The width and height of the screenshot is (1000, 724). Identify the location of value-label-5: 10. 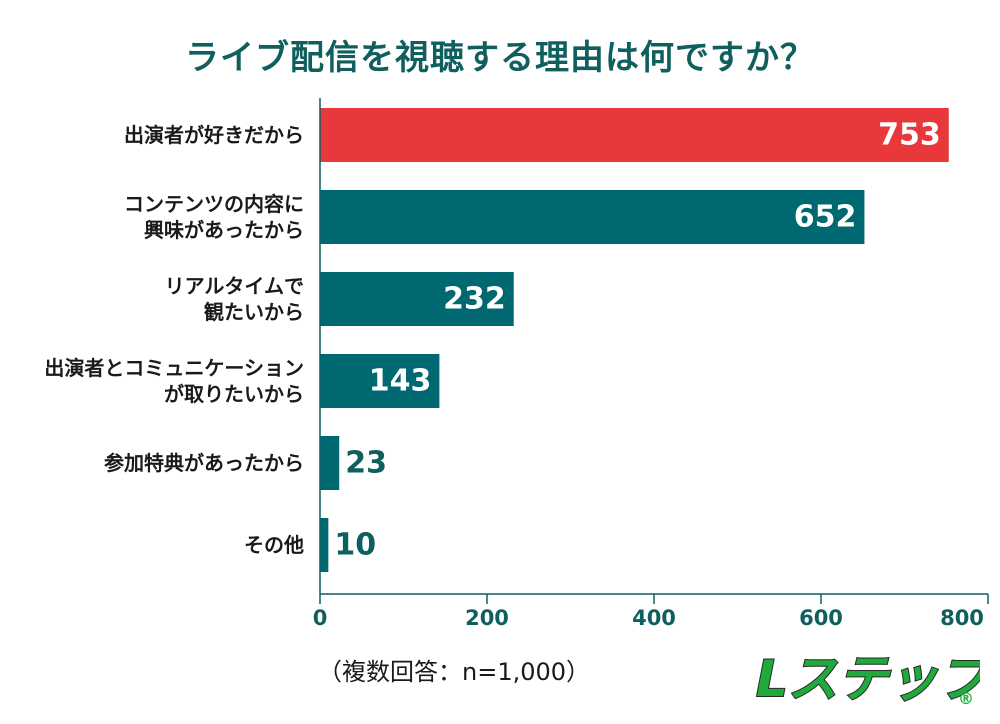
(355, 545).